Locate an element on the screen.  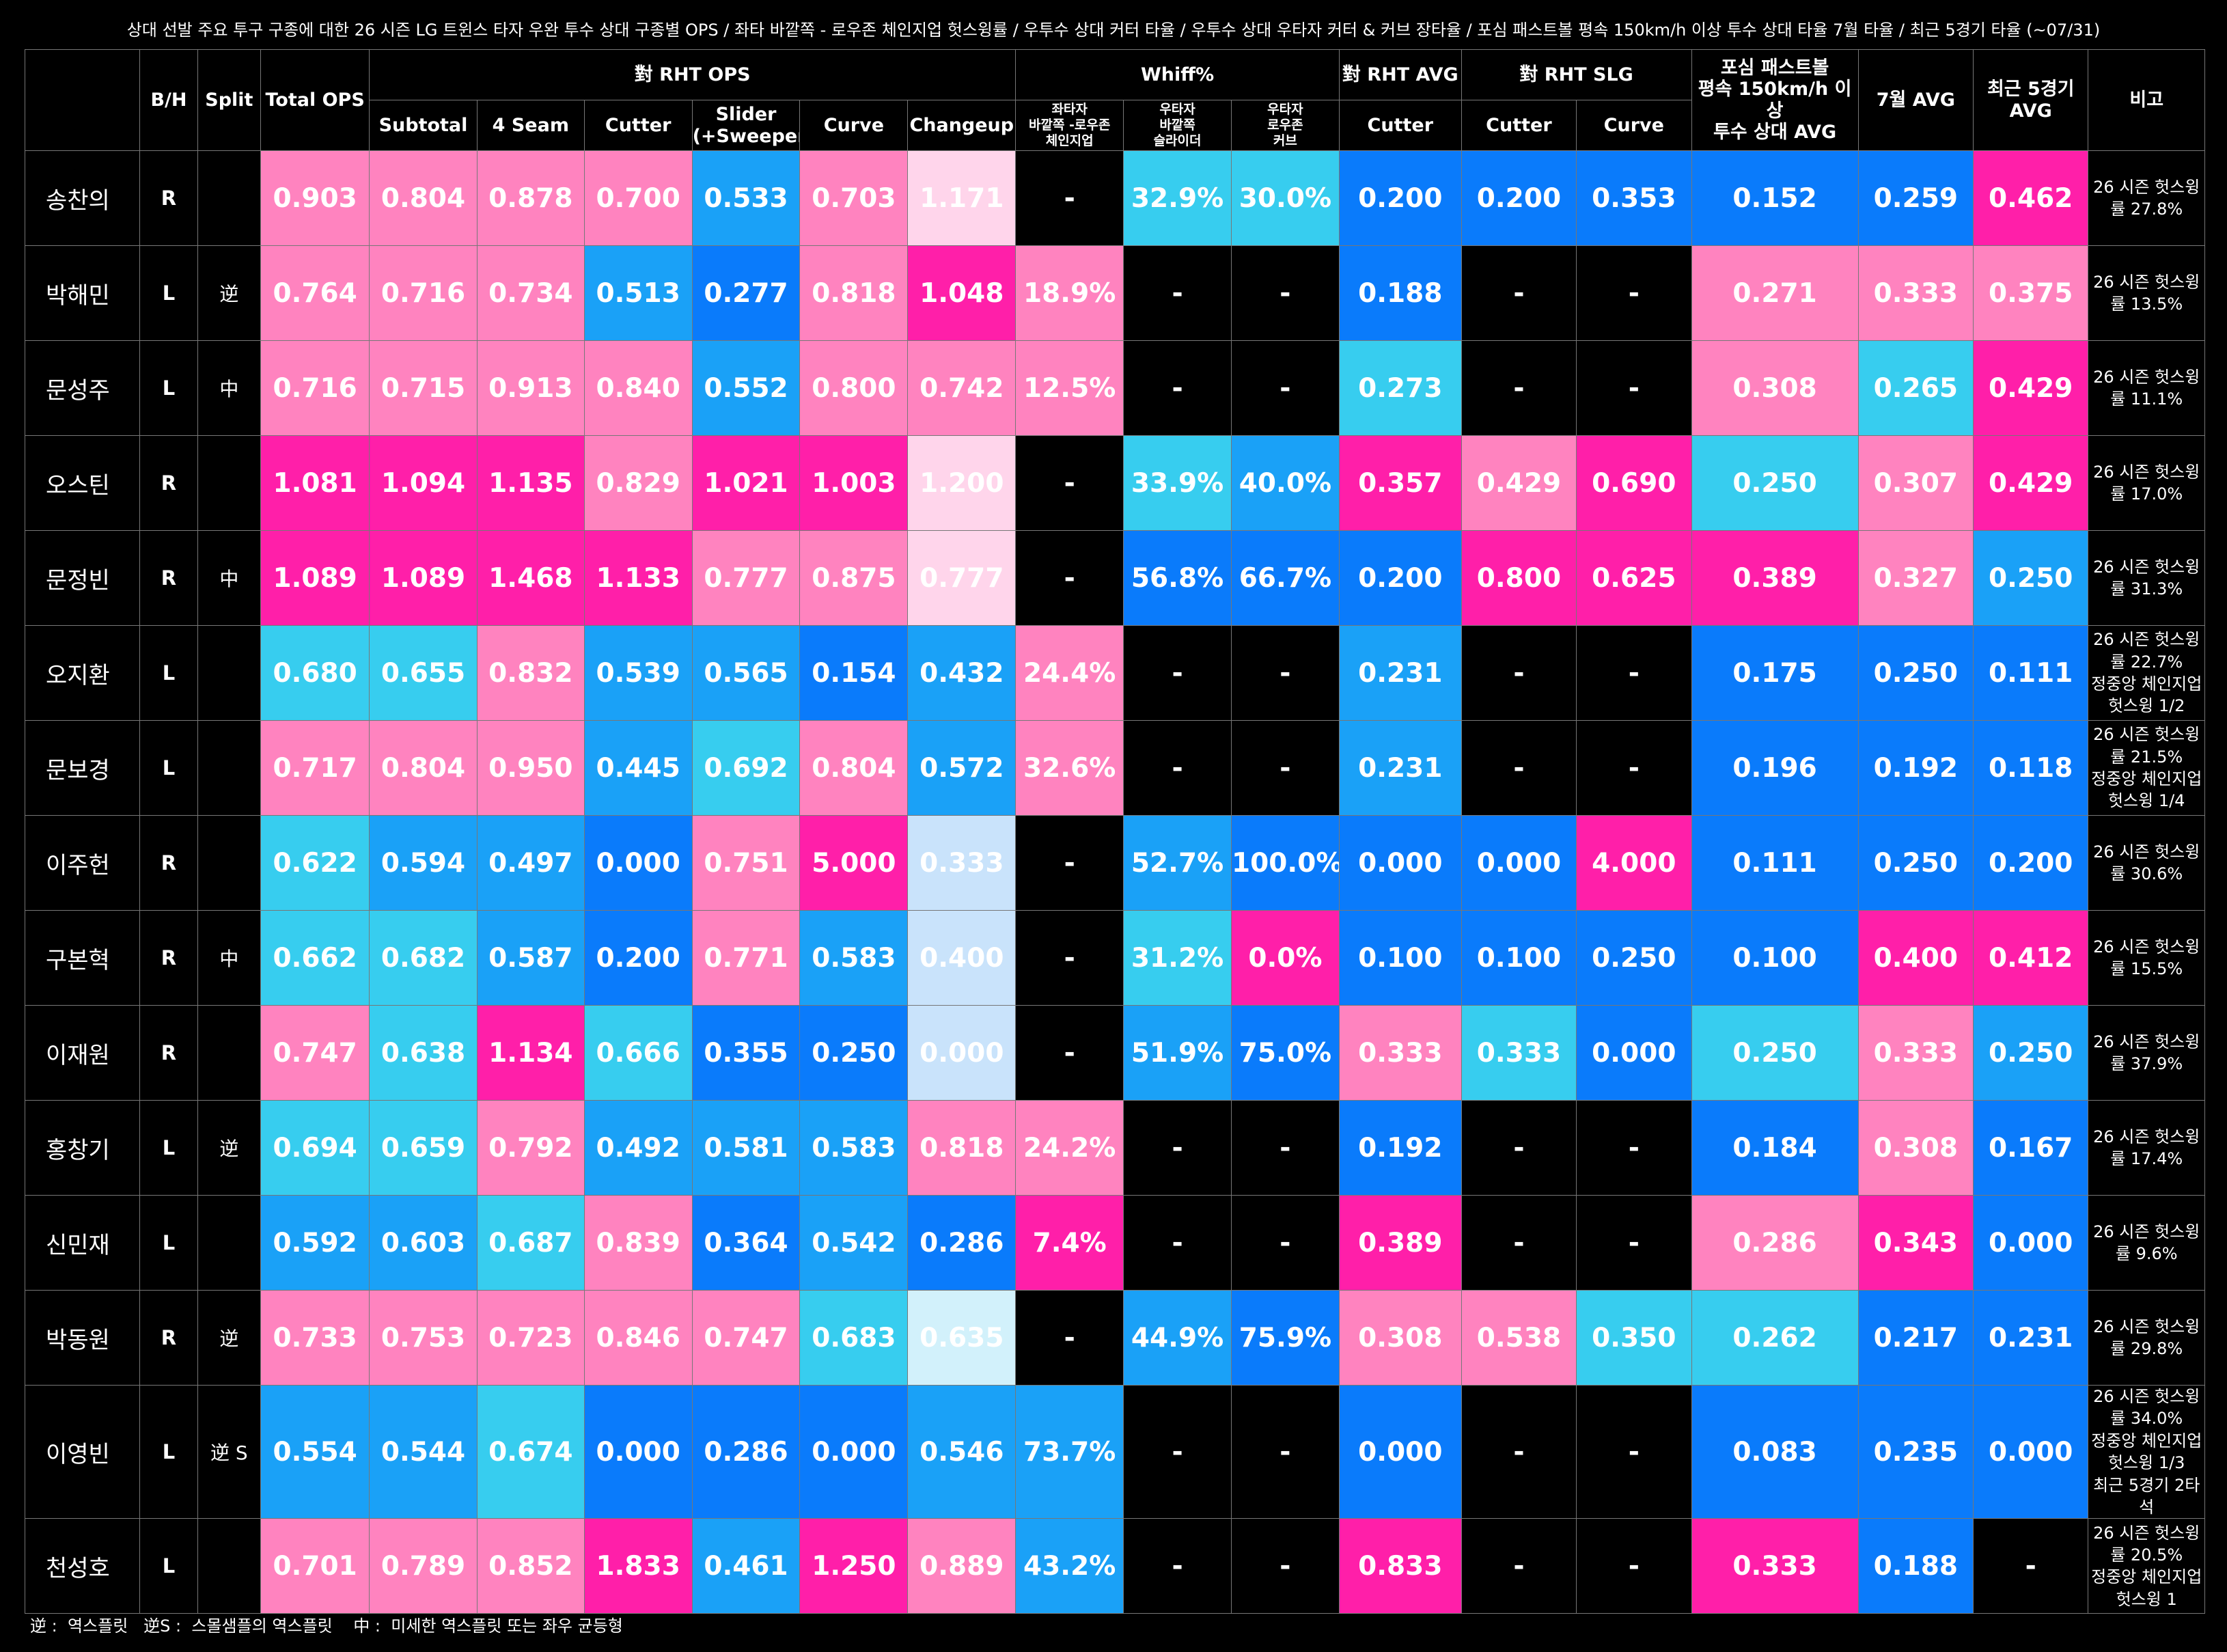
stat-cell: 1.250 is located at coordinates (854, 1566).